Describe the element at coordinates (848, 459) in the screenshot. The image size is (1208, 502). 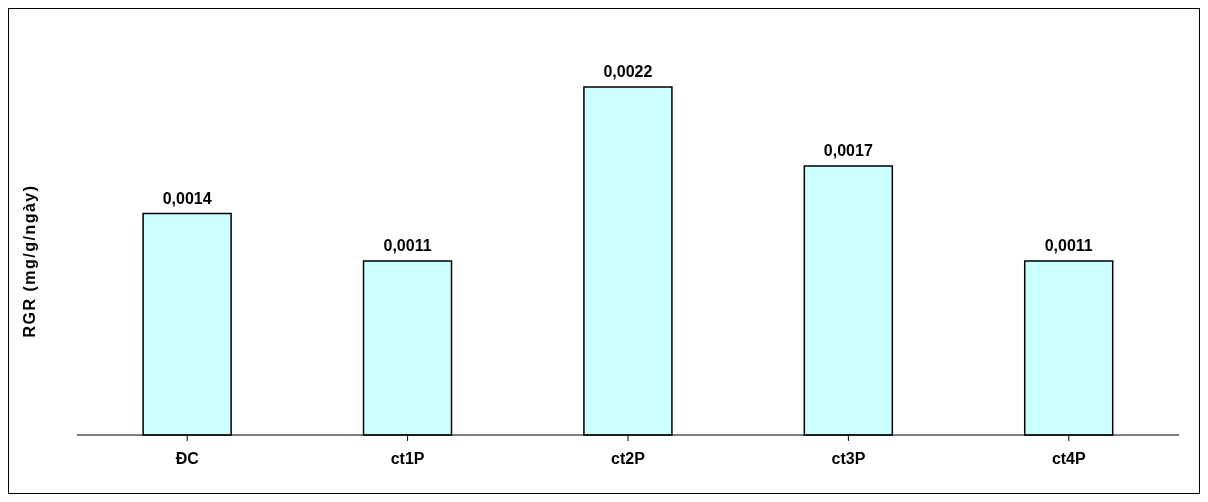
I see `x-tick-label: ct3P` at that location.